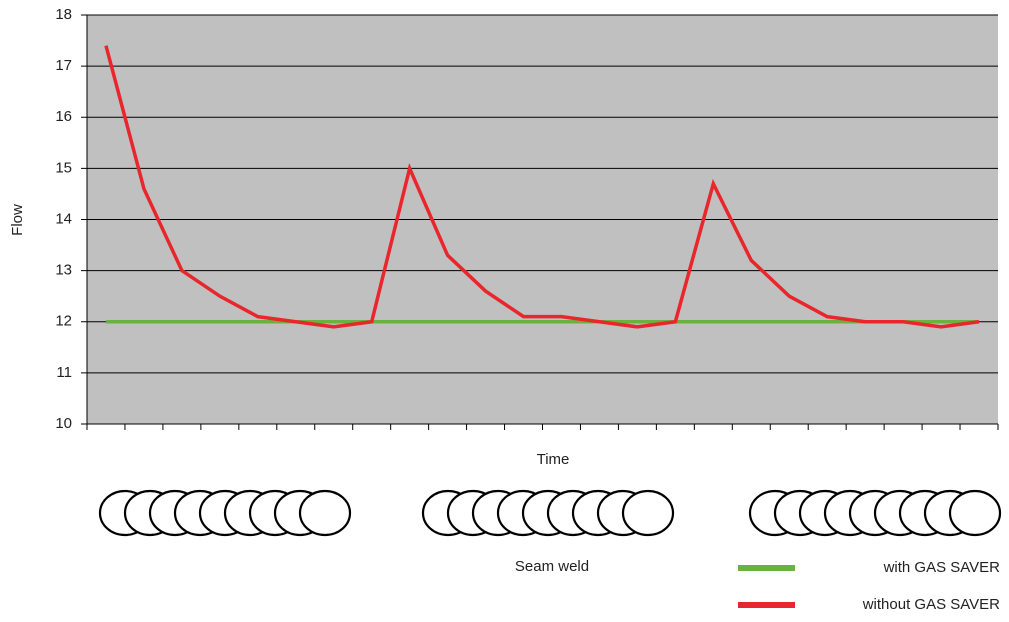 The height and width of the screenshot is (622, 1009). I want to click on y-tick-label: 12, so click(63, 321).